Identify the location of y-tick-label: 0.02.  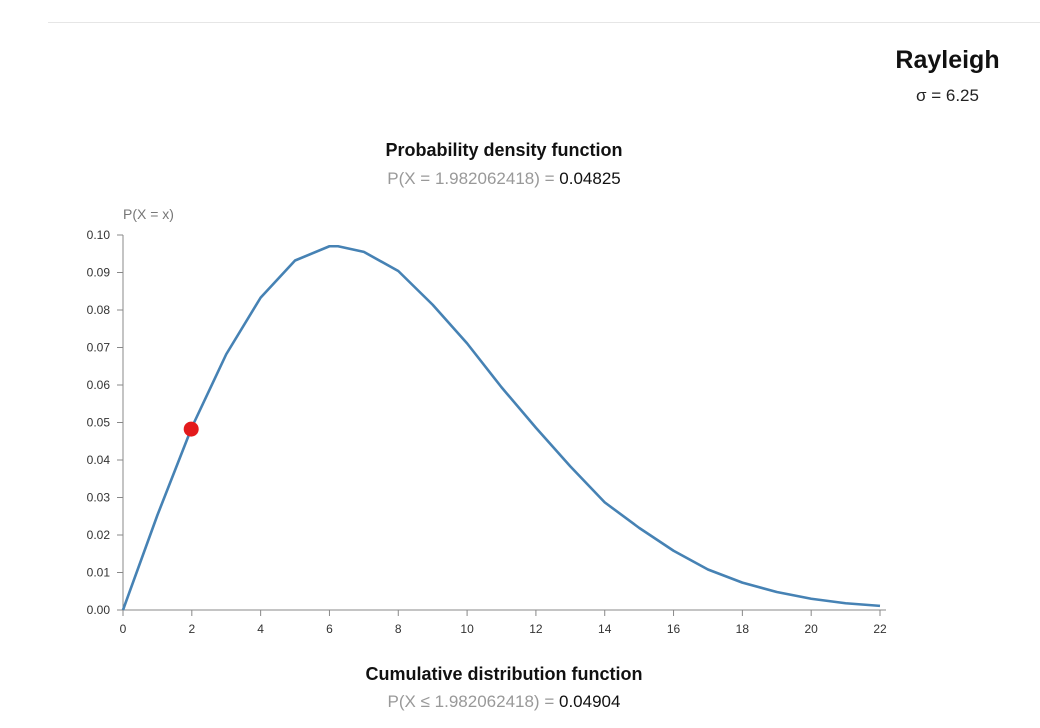
(99, 535).